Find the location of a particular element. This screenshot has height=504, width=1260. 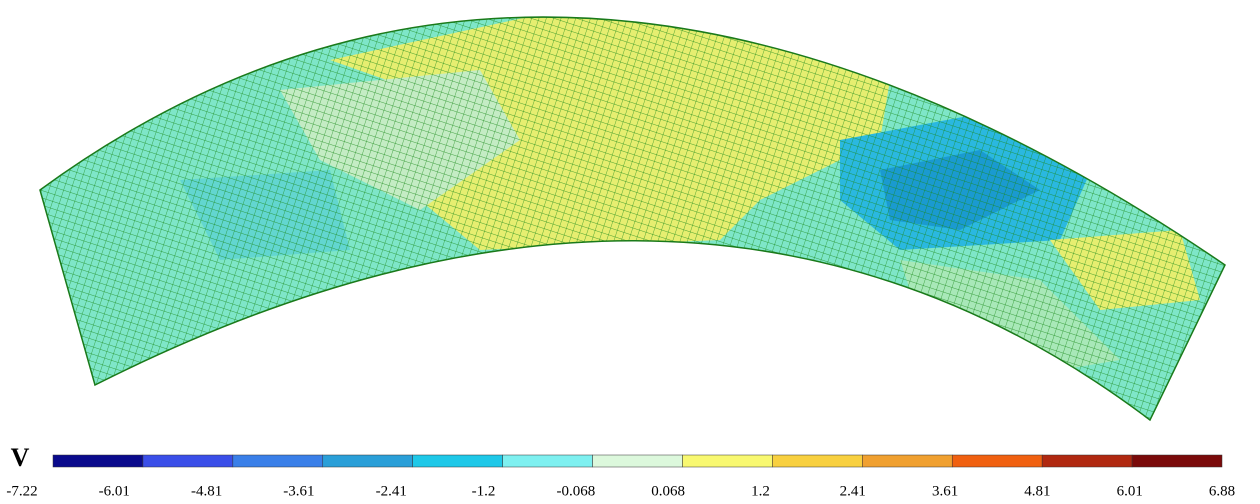

level-label: 4.81 is located at coordinates (1037, 491).